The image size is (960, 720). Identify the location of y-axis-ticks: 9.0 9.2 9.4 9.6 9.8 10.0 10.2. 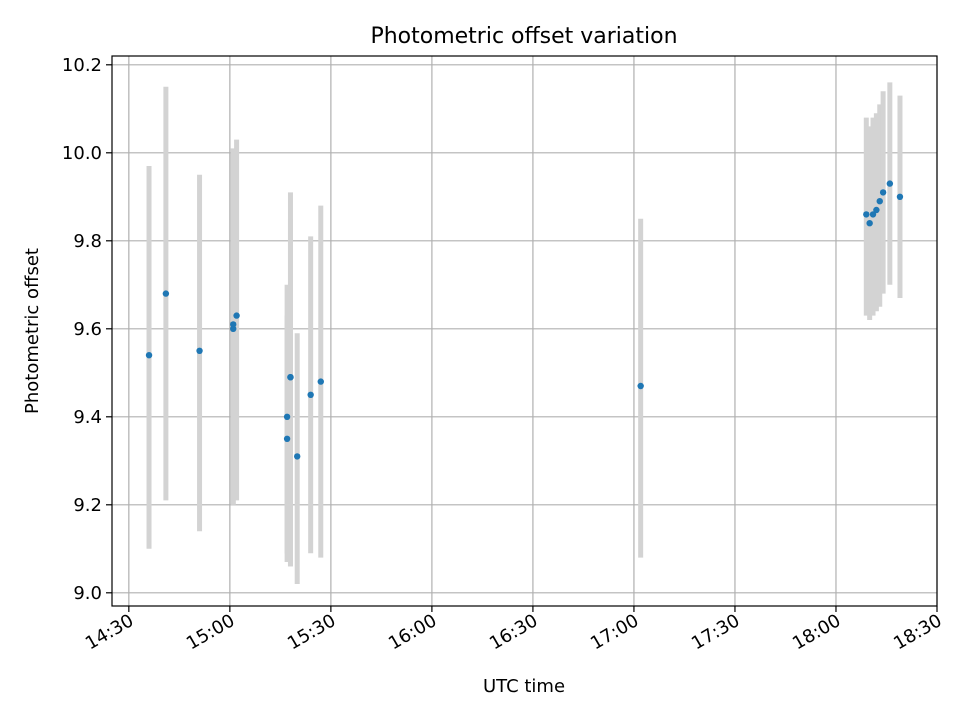
(87, 329).